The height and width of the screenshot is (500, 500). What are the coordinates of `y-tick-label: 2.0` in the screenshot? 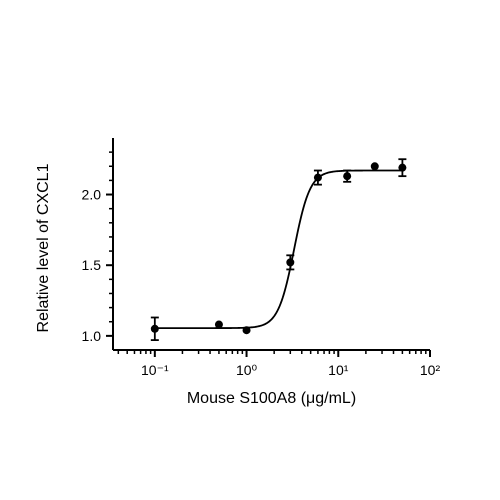 It's located at (92, 195).